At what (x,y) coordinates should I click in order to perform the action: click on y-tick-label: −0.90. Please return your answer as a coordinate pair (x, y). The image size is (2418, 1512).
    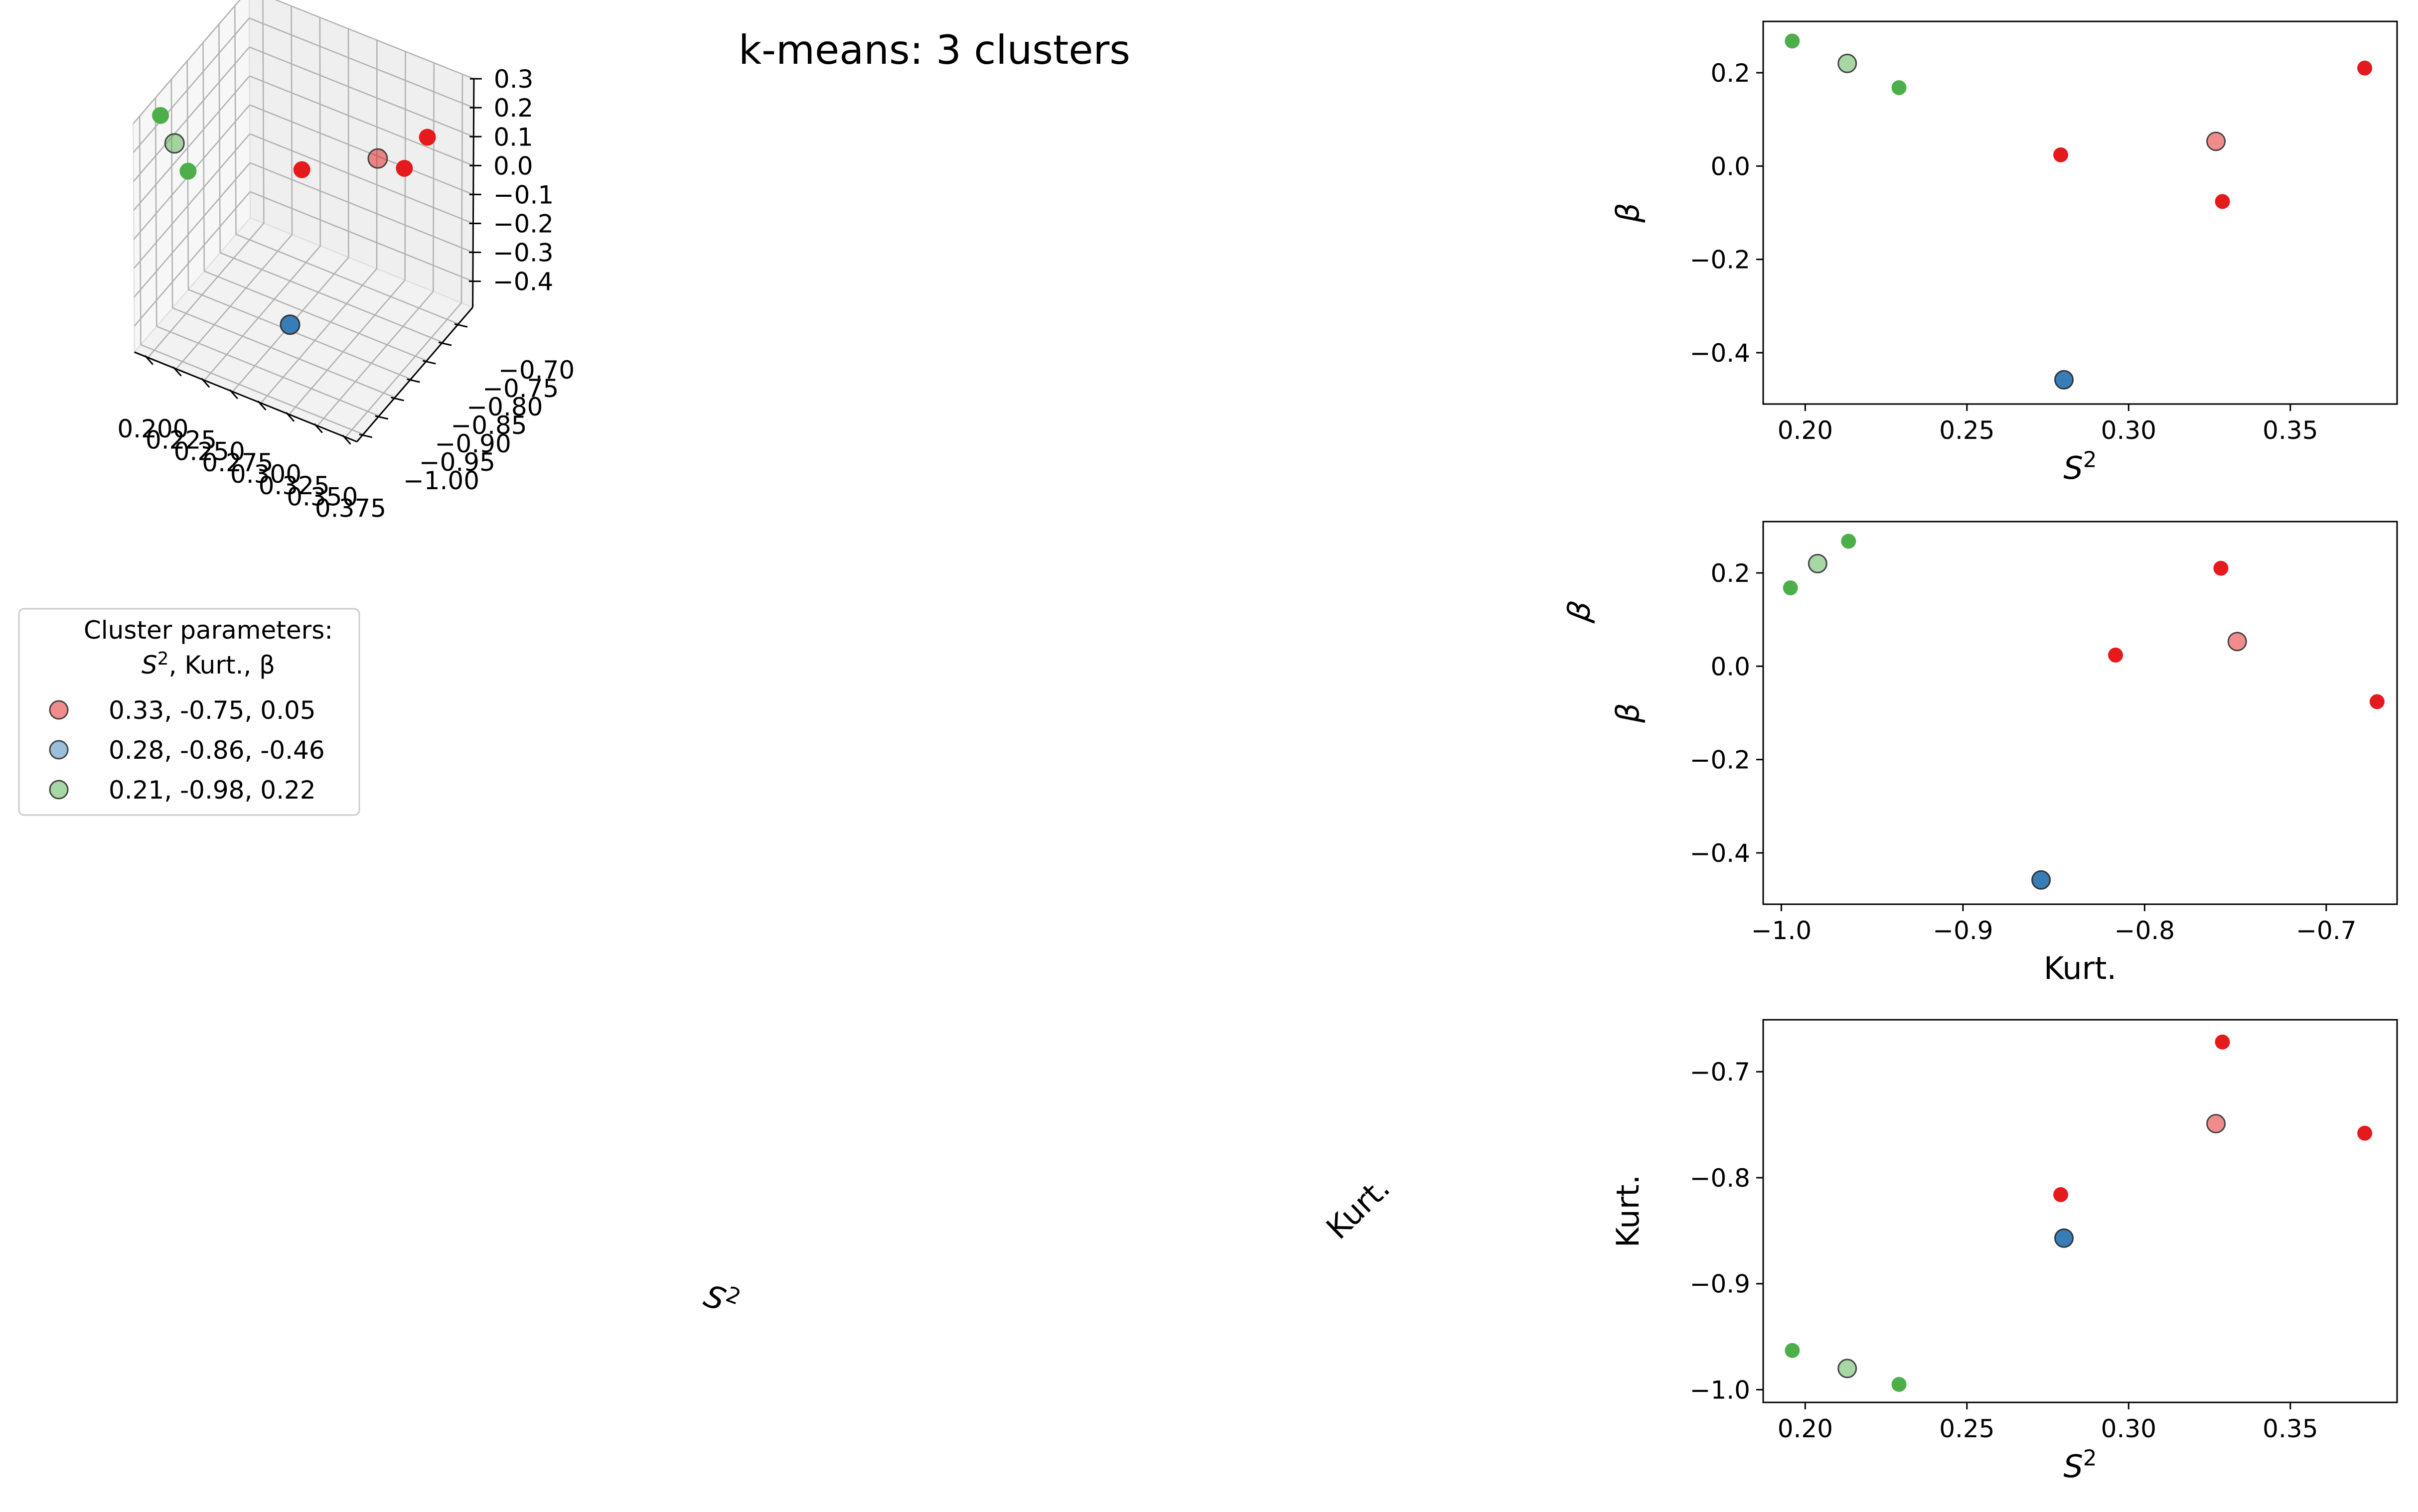
    Looking at the image, I should click on (473, 443).